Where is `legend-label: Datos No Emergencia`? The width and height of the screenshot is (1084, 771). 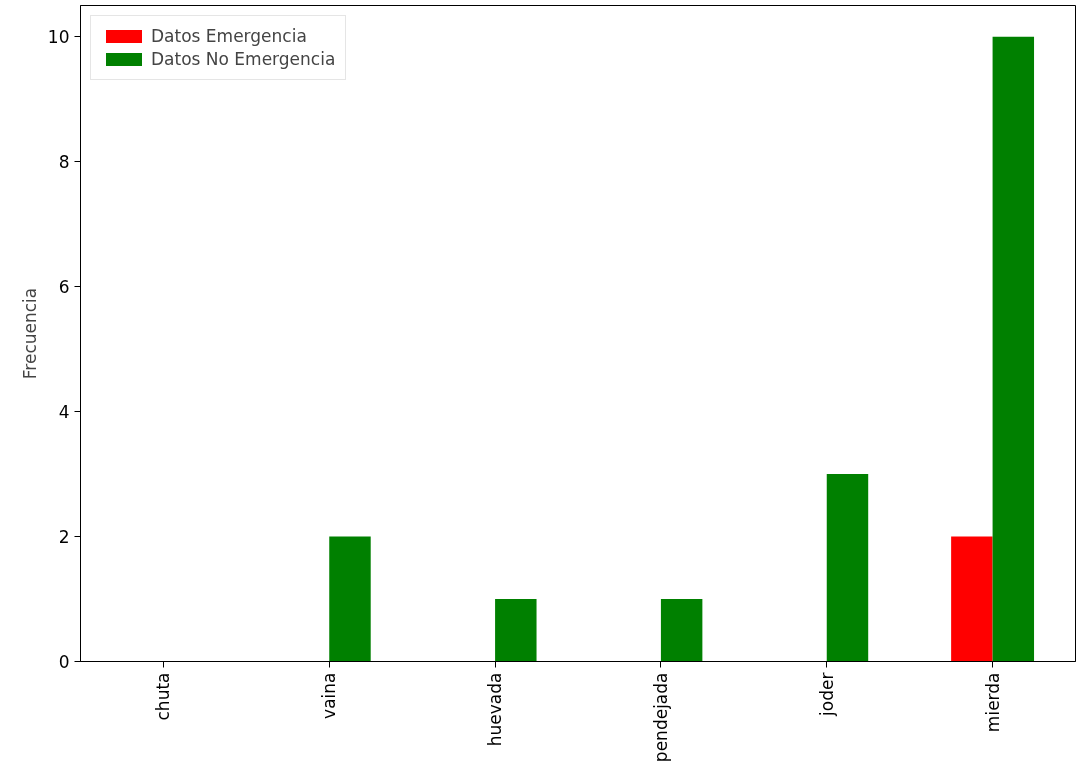
legend-label: Datos No Emergencia is located at coordinates (243, 59).